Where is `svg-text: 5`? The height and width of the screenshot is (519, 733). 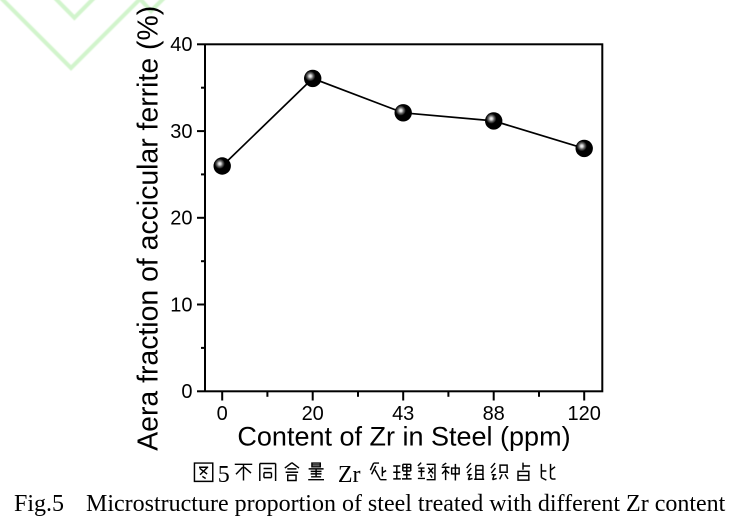 svg-text: 5 is located at coordinates (224, 475).